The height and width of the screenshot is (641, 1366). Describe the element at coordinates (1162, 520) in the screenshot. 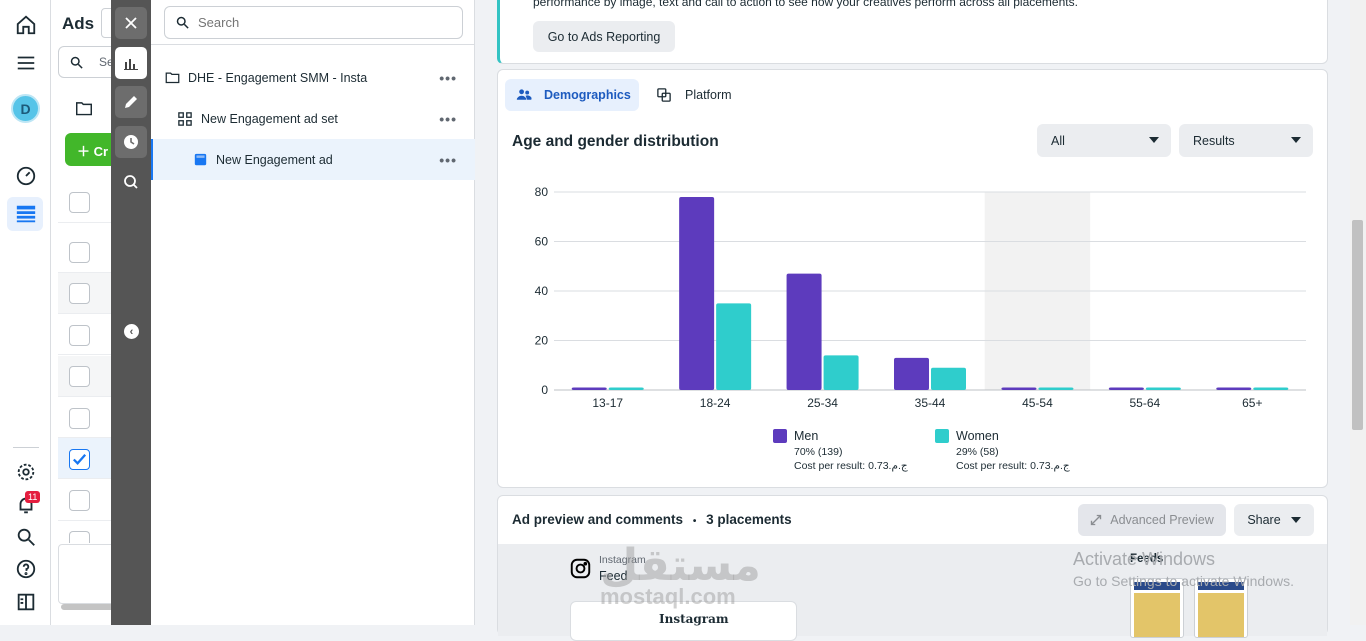

I see `advanced-preview-label: Advanced Preview` at that location.